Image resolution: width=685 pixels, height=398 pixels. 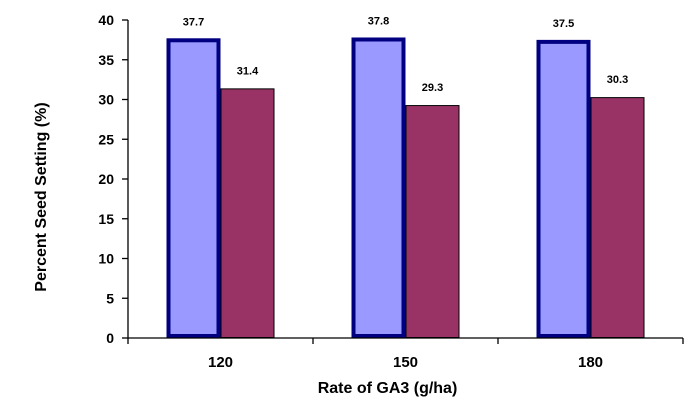 What do you see at coordinates (432, 88) in the screenshot?
I see `data-label: 29.3` at bounding box center [432, 88].